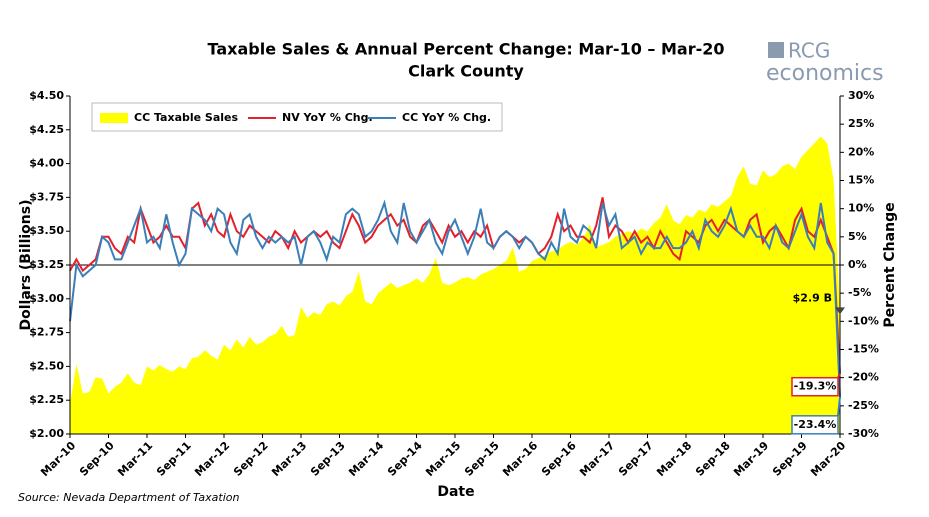 The height and width of the screenshot is (517, 929). I want to click on x-tick-label: Mar-10, so click(58, 459).